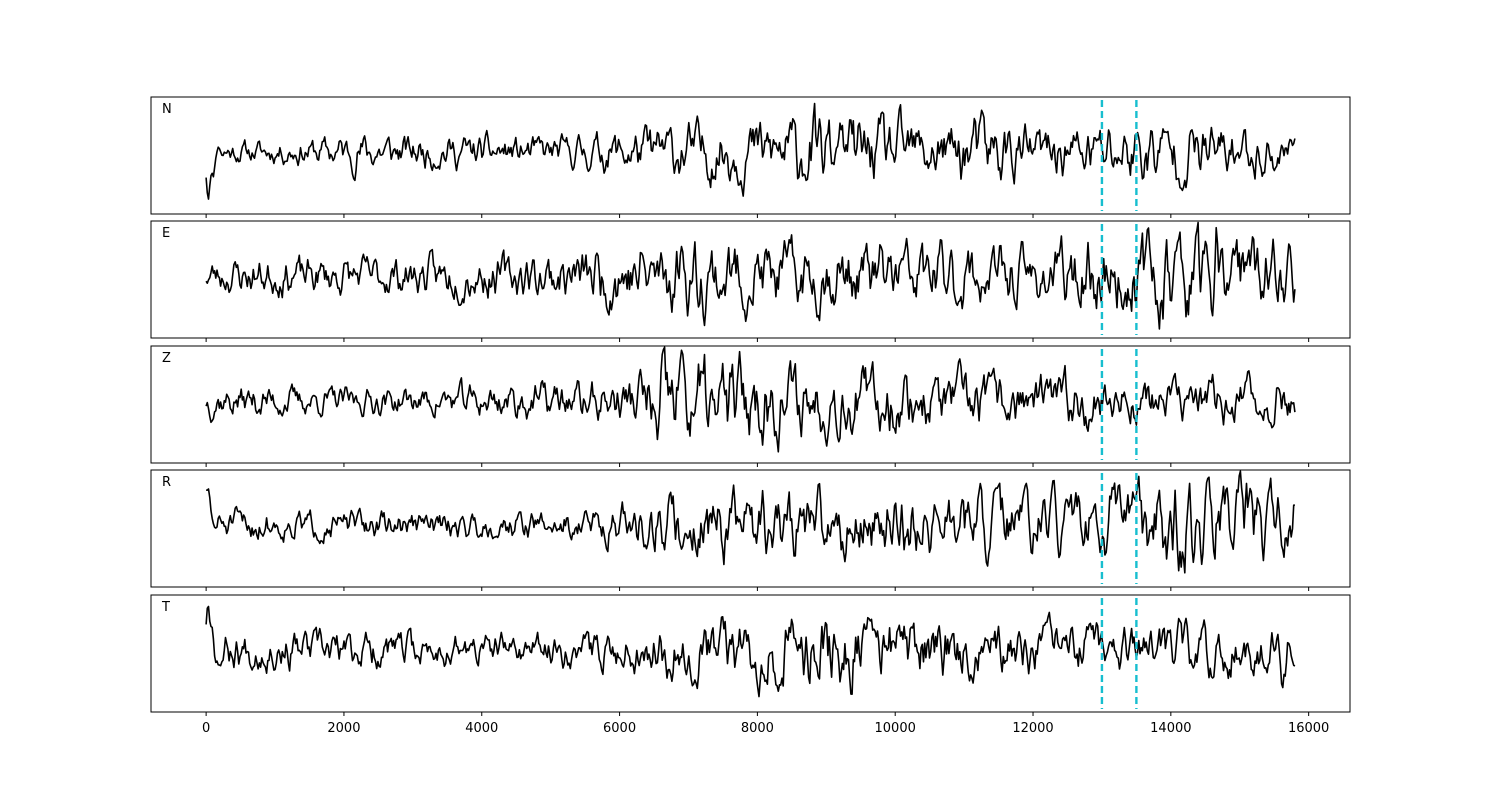 The height and width of the screenshot is (800, 1500). Describe the element at coordinates (1032, 728) in the screenshot. I see `x-tick-label: 12000` at that location.